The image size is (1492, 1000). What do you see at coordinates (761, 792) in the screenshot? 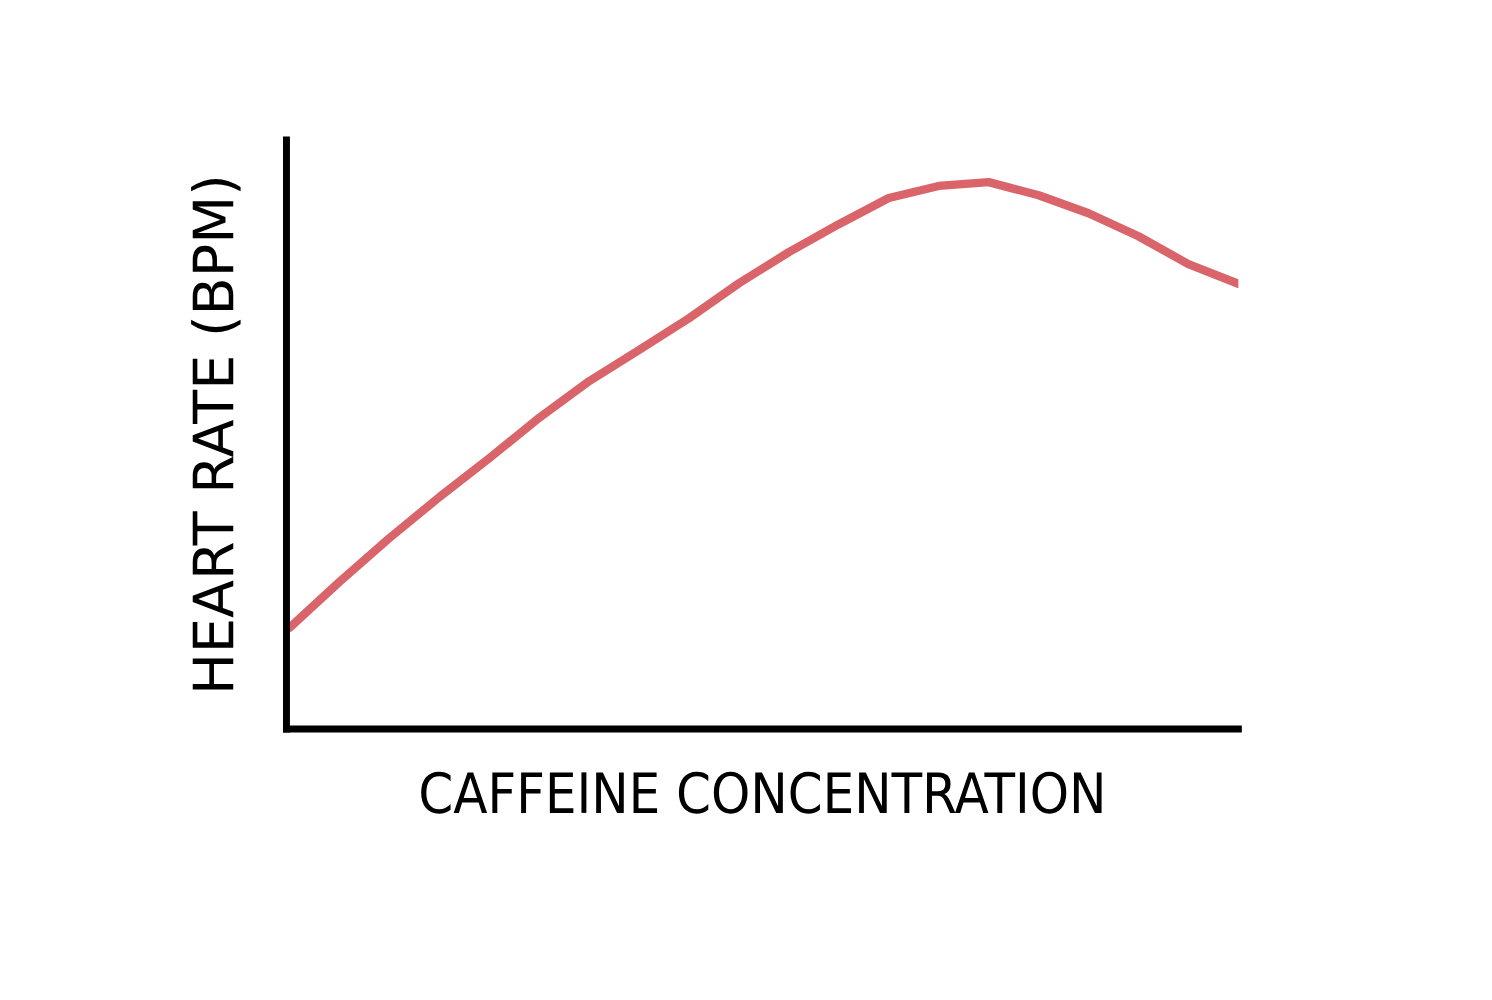
I see `x-axis-title: CAFFEINE CONCENTRATION` at bounding box center [761, 792].